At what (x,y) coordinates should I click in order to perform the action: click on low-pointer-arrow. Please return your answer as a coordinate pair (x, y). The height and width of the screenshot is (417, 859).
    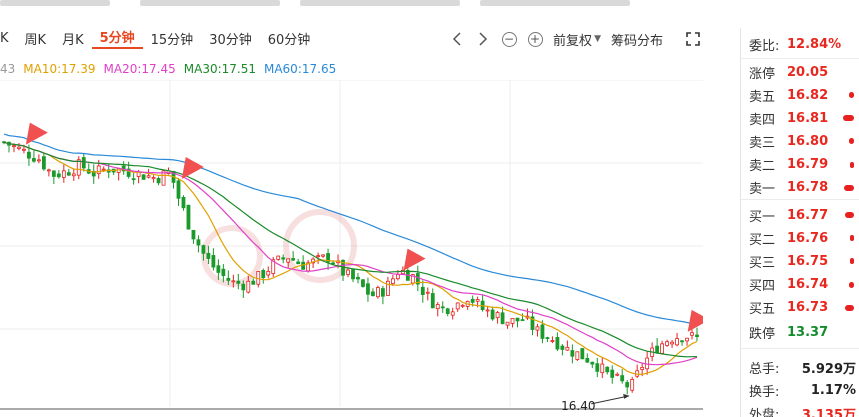
    Looking at the image, I should click on (626, 396).